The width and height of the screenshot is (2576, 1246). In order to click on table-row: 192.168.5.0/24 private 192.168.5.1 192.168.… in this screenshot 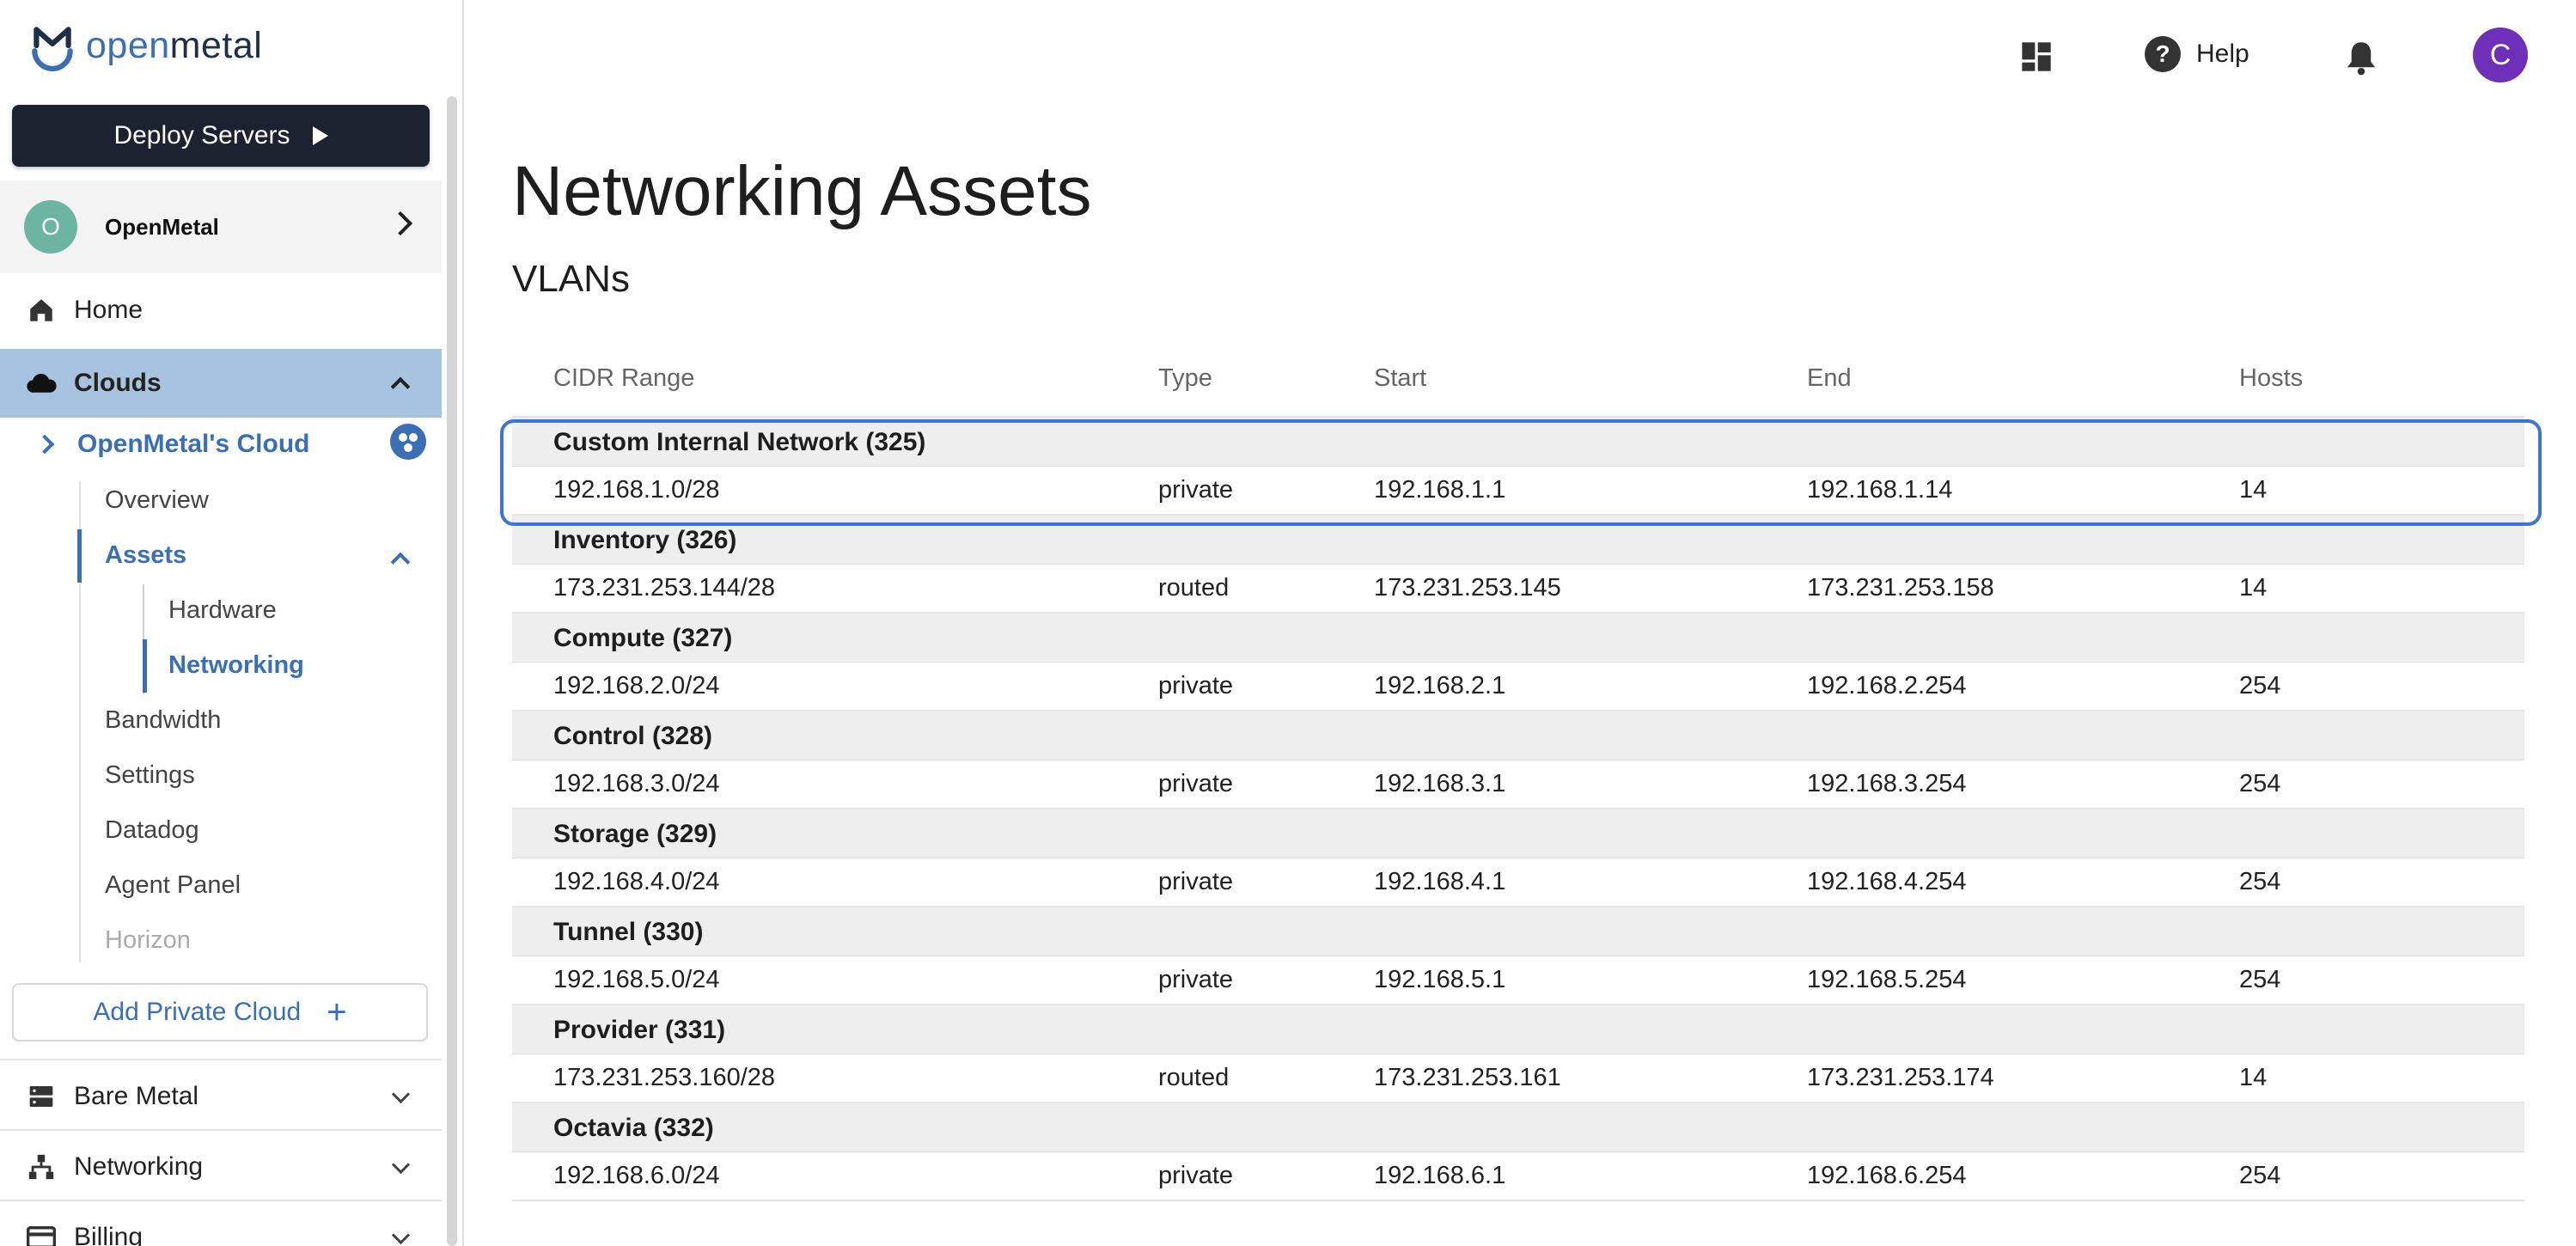, I will do `click(1518, 980)`.